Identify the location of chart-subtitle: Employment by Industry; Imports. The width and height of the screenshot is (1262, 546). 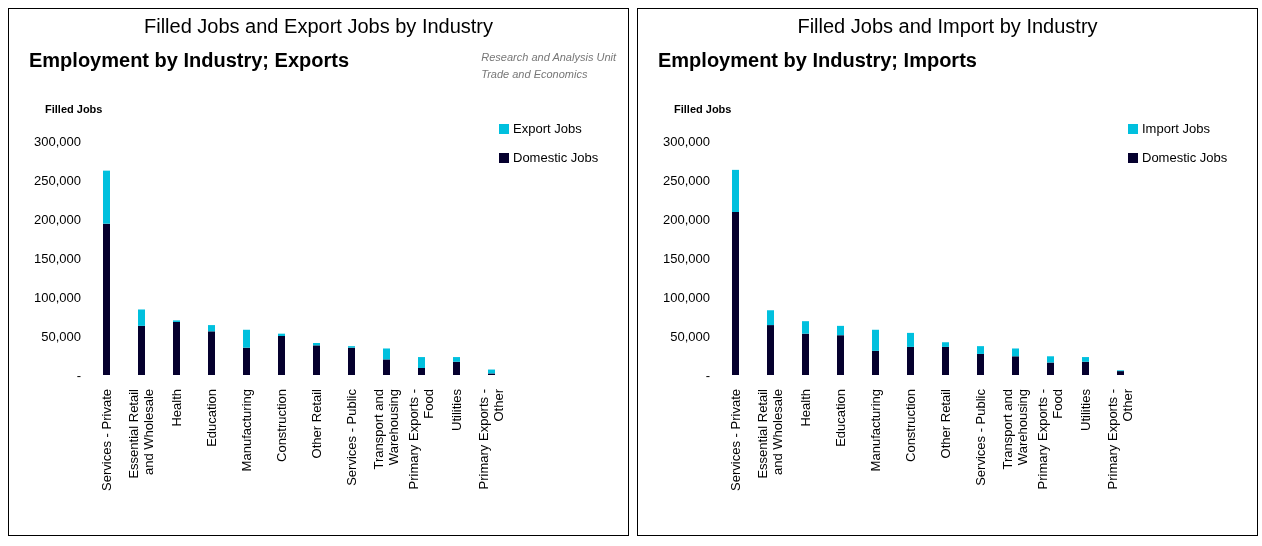
(817, 60).